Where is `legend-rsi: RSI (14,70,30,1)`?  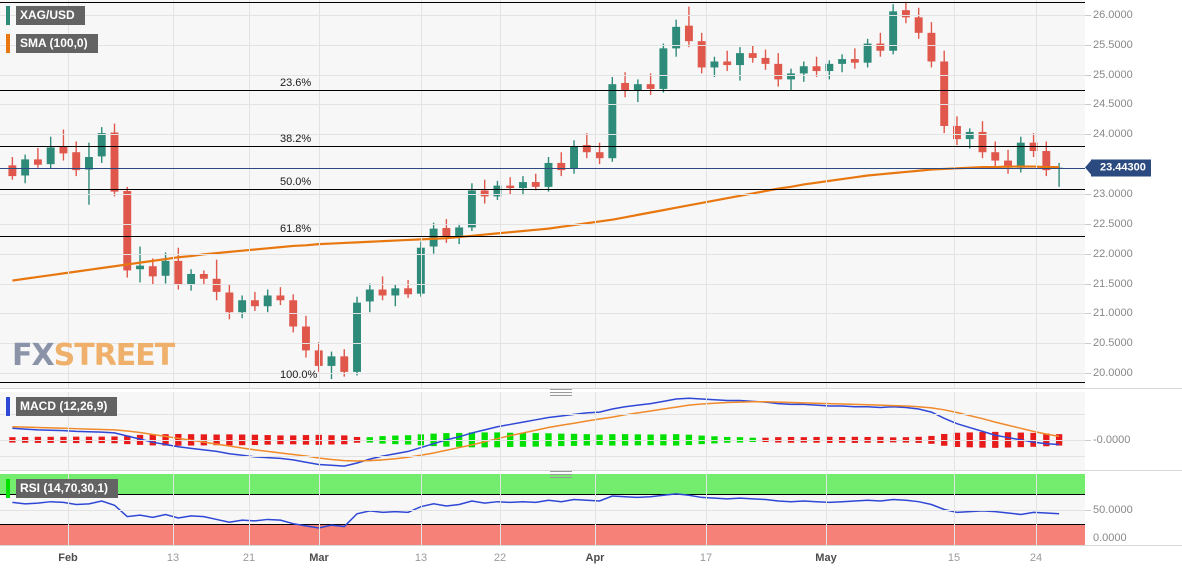
legend-rsi: RSI (14,70,30,1) is located at coordinates (62, 488).